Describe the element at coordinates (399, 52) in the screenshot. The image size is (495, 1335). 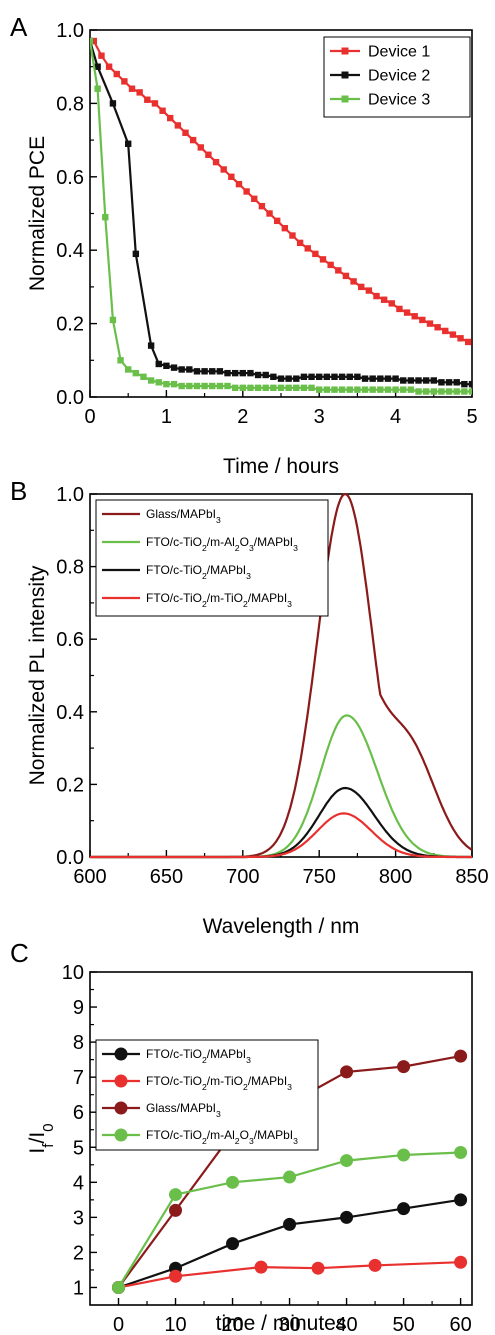
I see `legend-label: Device 1` at that location.